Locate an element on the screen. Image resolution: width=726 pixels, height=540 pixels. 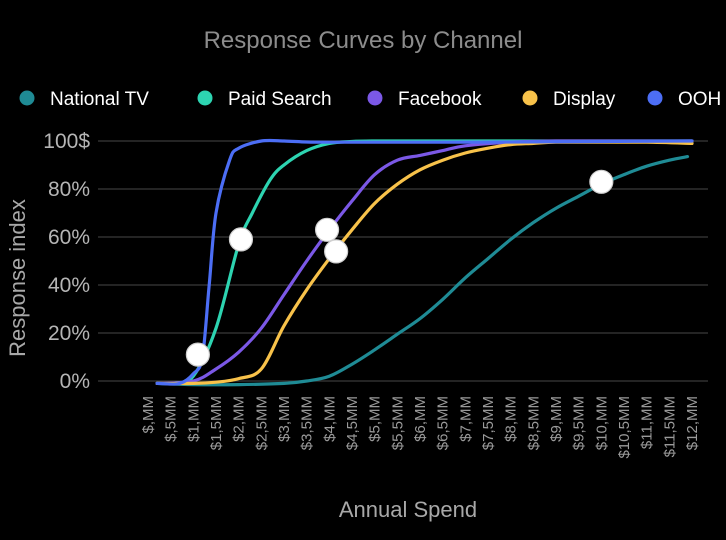
legend-label: Display is located at coordinates (584, 99).